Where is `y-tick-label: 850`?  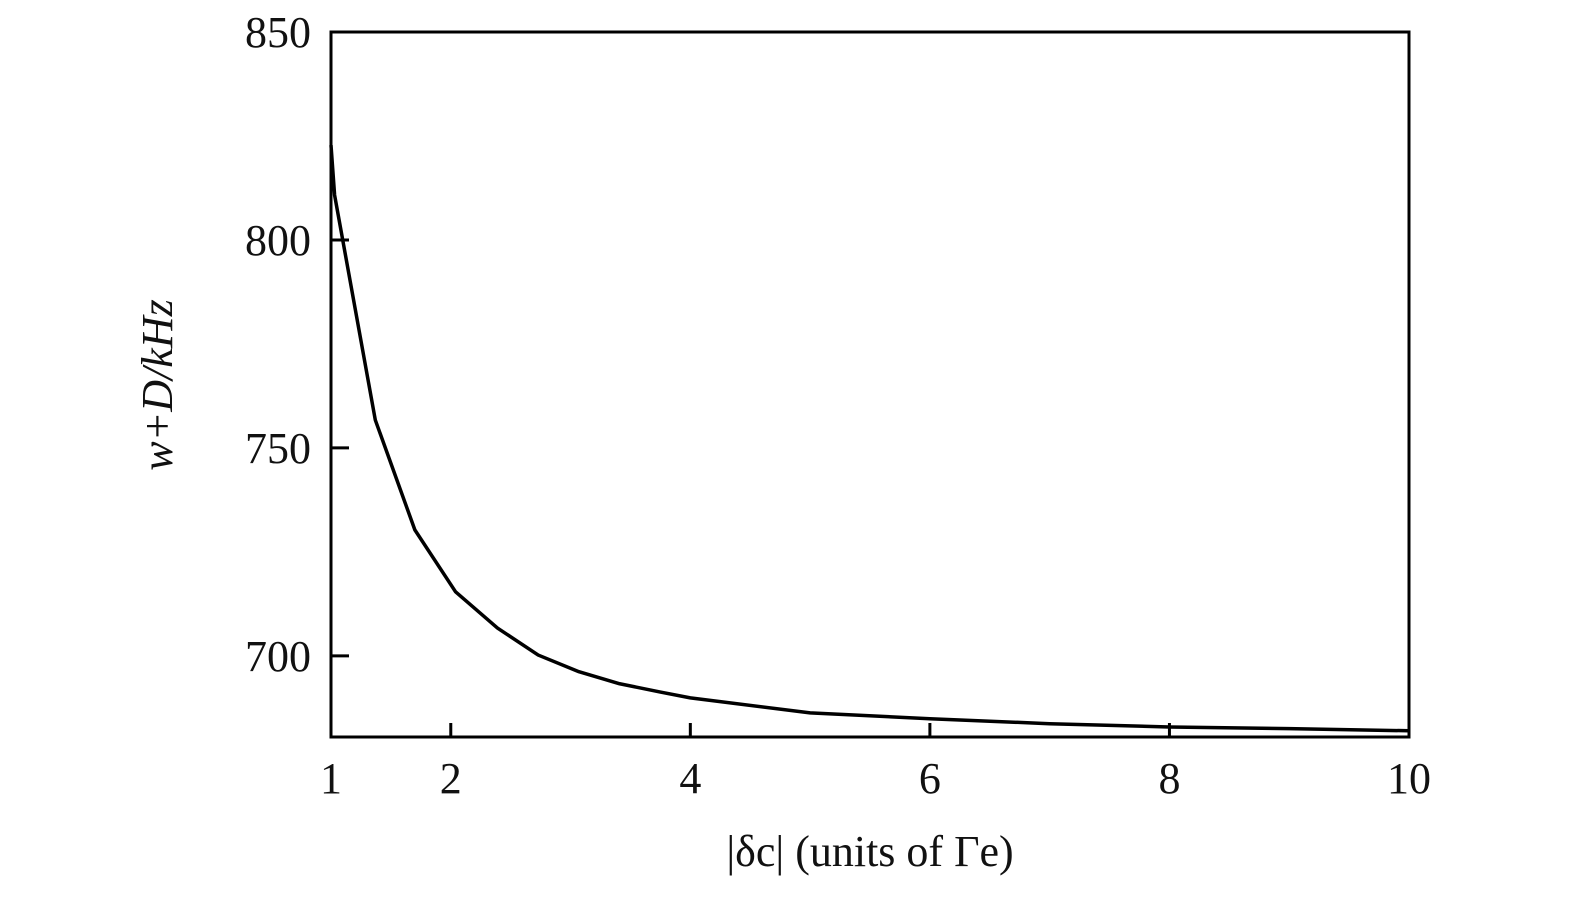 y-tick-label: 850 is located at coordinates (278, 32).